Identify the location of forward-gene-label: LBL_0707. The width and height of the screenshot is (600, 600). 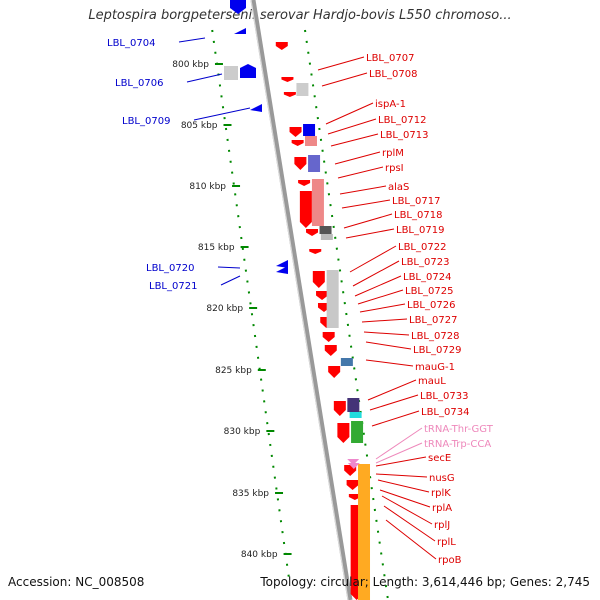
(390, 58).